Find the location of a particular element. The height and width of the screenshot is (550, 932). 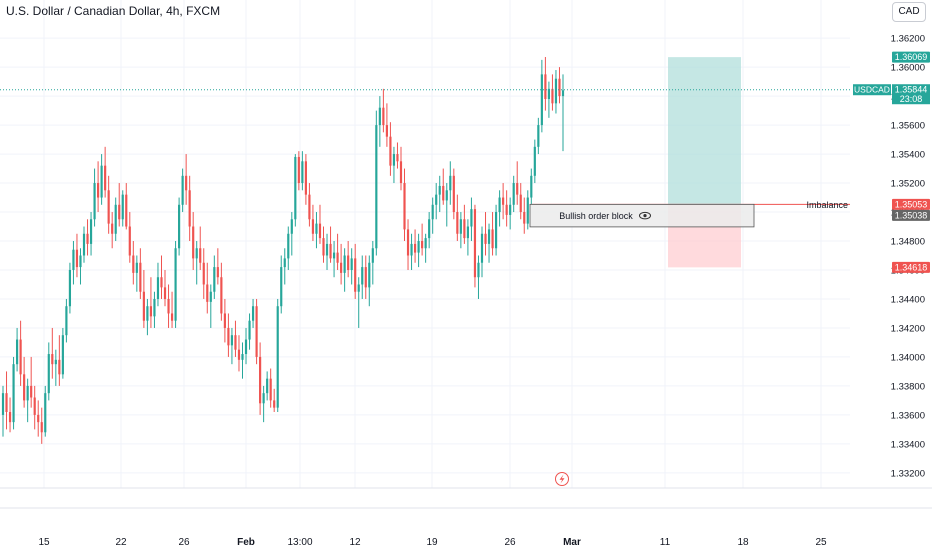

countdown-text: 23:08 is located at coordinates (911, 99).